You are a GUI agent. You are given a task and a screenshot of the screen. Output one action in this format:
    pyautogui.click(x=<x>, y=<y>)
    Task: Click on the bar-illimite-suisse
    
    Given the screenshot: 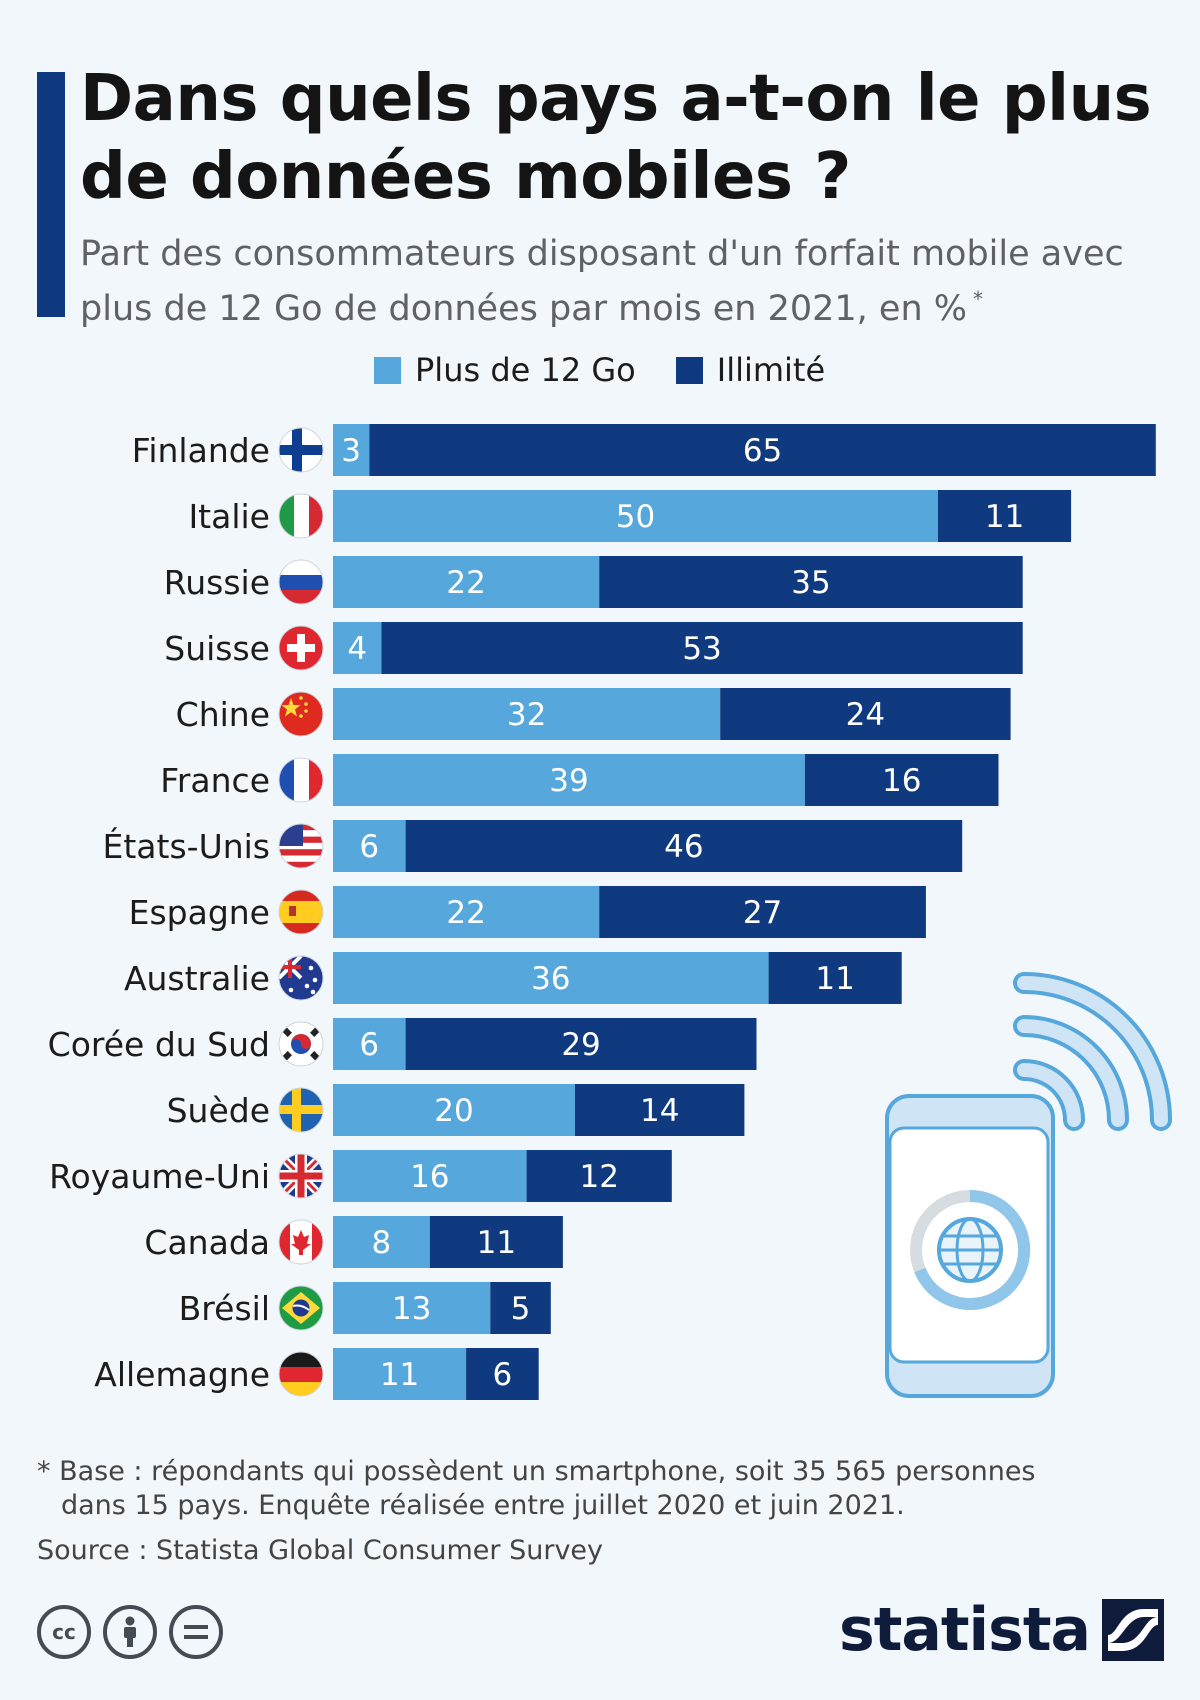 What is the action you would take?
    pyautogui.click(x=702, y=648)
    